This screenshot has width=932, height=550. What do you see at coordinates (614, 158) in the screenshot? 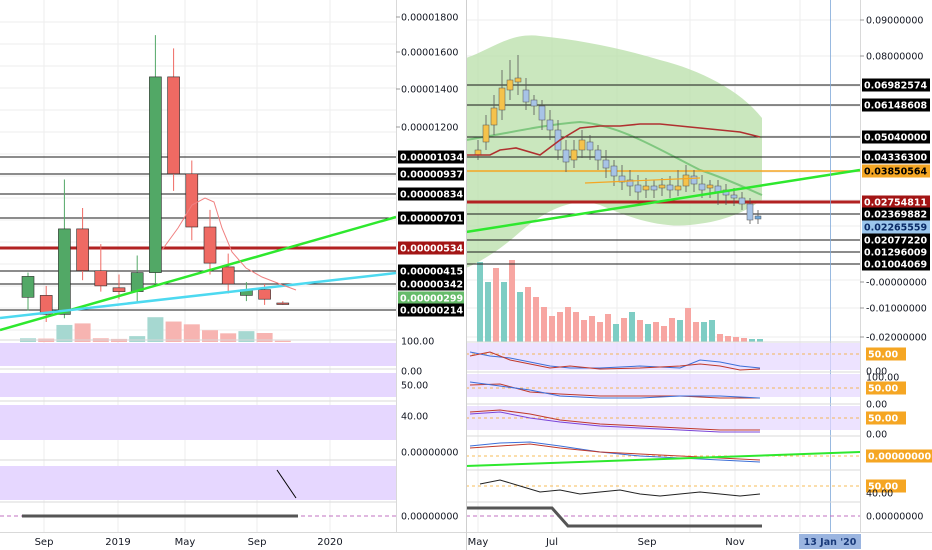
I see `right-bb-mid` at bounding box center [614, 158].